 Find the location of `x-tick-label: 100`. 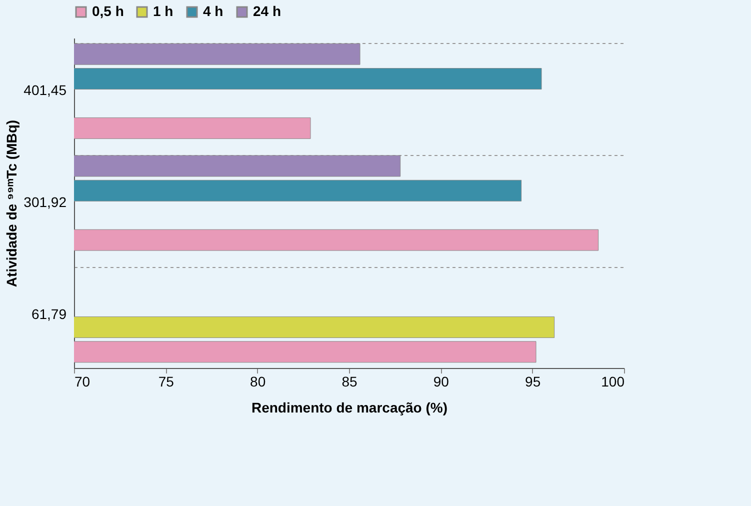

x-tick-label: 100 is located at coordinates (613, 382).